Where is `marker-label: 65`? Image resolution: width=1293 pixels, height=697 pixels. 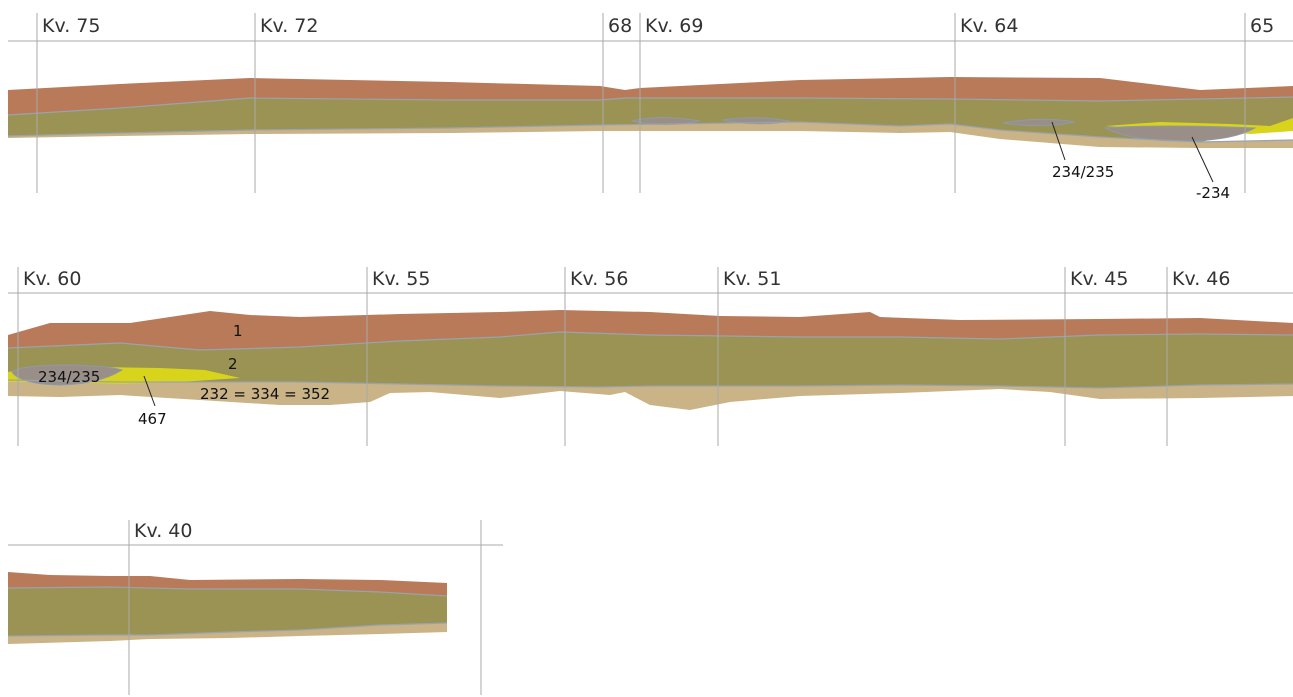
marker-label: 65 is located at coordinates (1262, 26).